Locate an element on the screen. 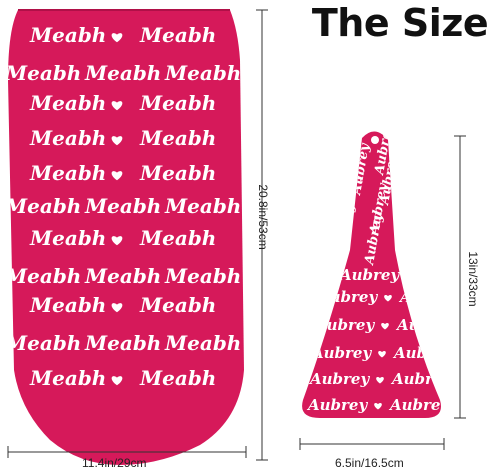  sleep-sack-height-label: 20.8in/53cm is located at coordinates (263, 217).